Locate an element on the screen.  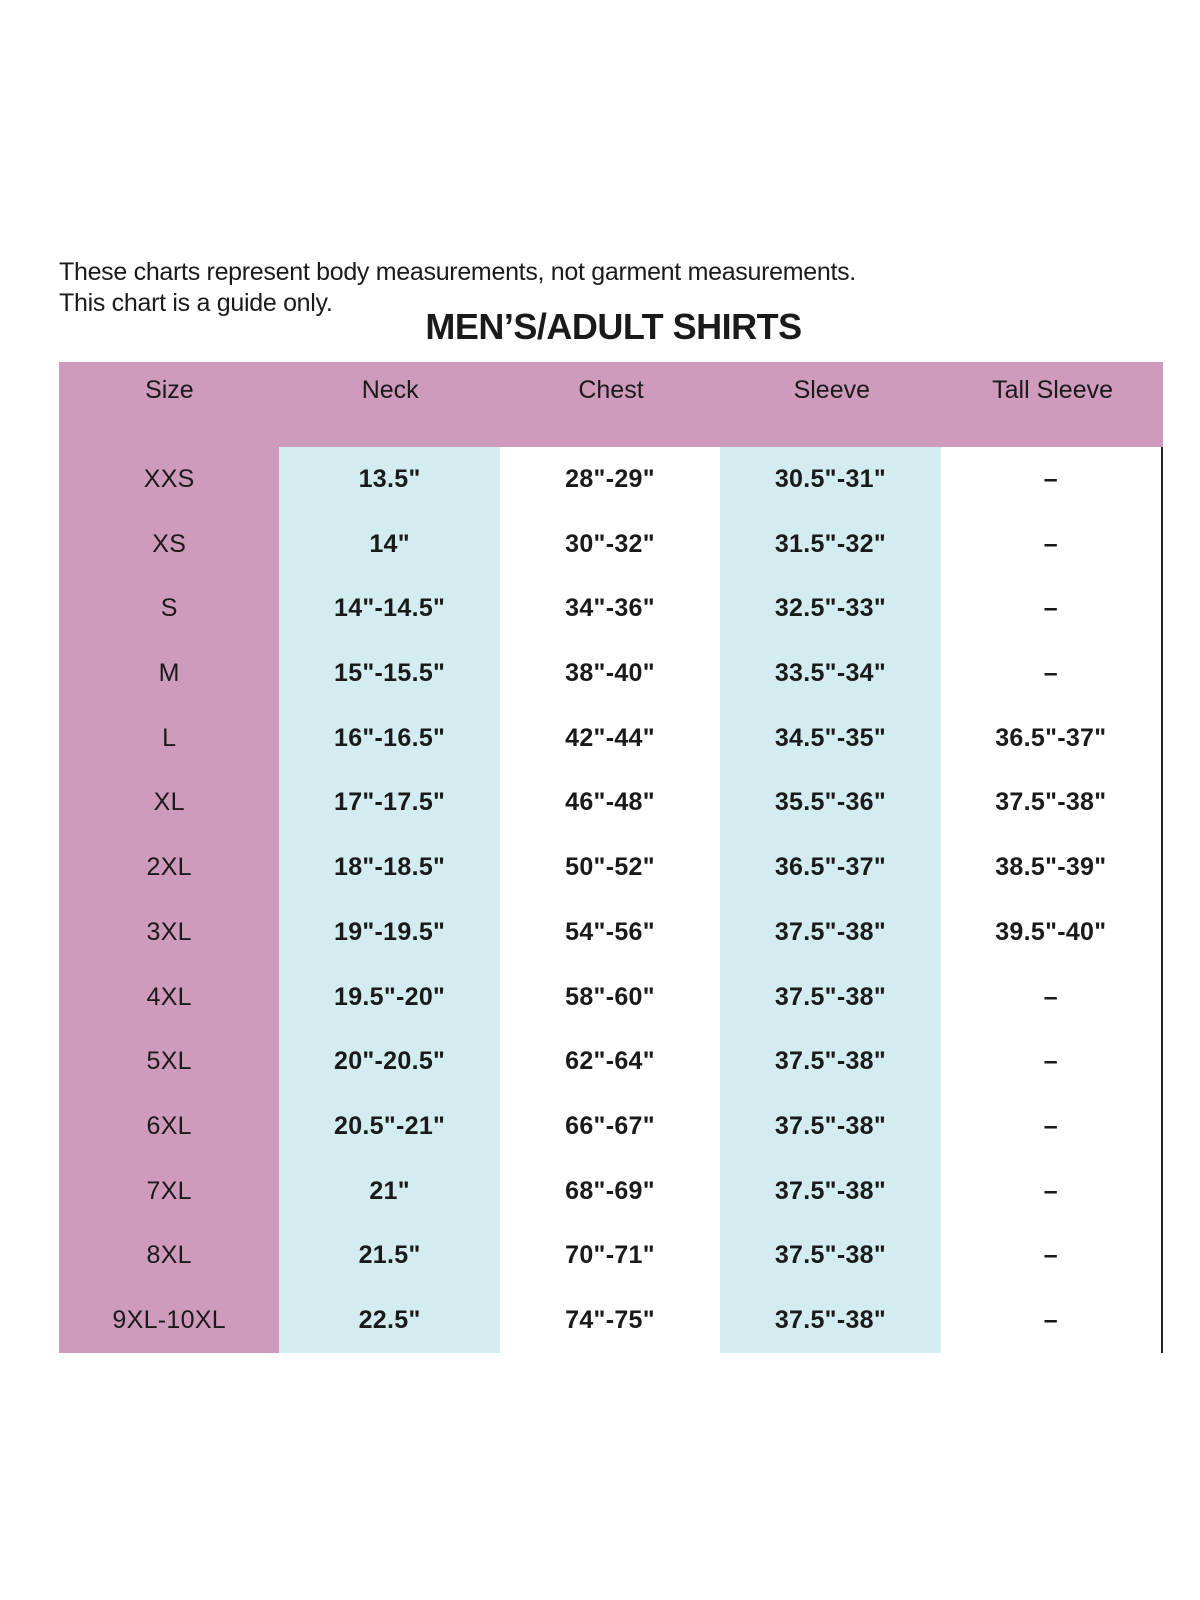
table-row: XXS 13.5" 28"-29" 30.5"-31" – is located at coordinates (611, 479).